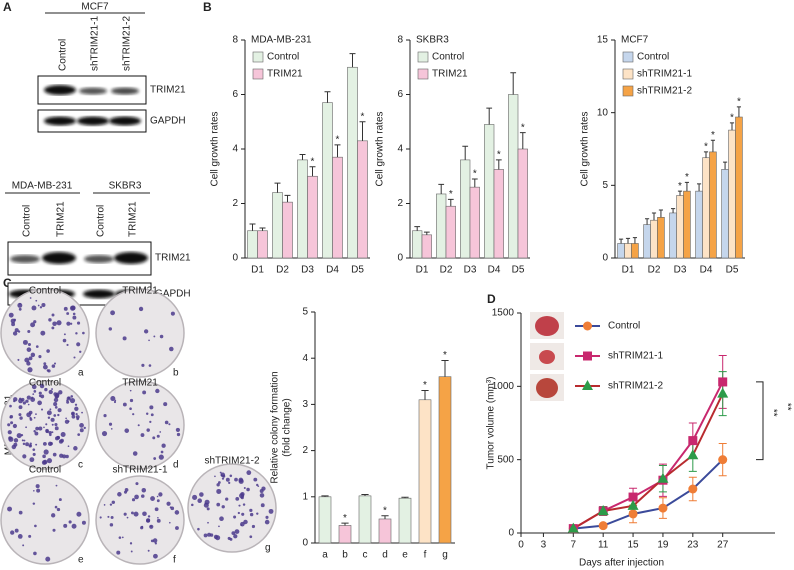 This screenshot has height=570, width=794. What do you see at coordinates (511, 533) in the screenshot?
I see `y-tick-label: 0` at bounding box center [511, 533].